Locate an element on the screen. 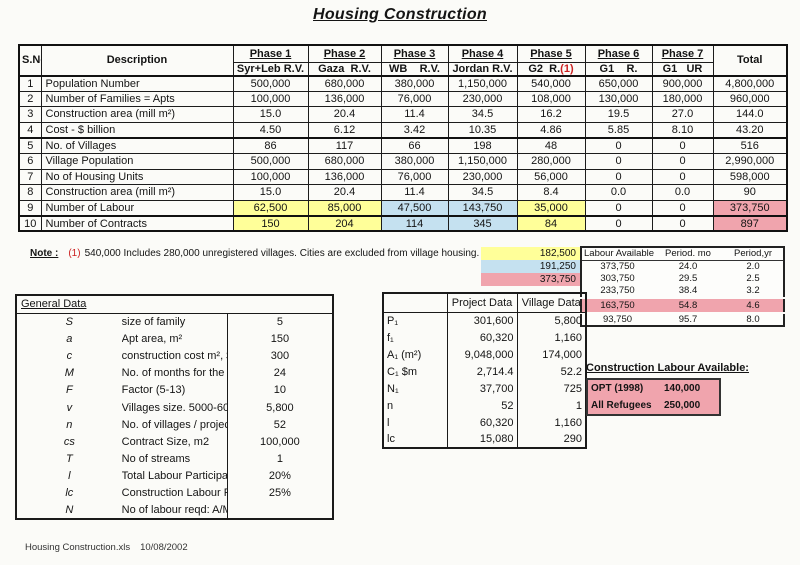 This screenshot has width=800, height=565. table-row: l 60,320 1,160 is located at coordinates (484, 422).